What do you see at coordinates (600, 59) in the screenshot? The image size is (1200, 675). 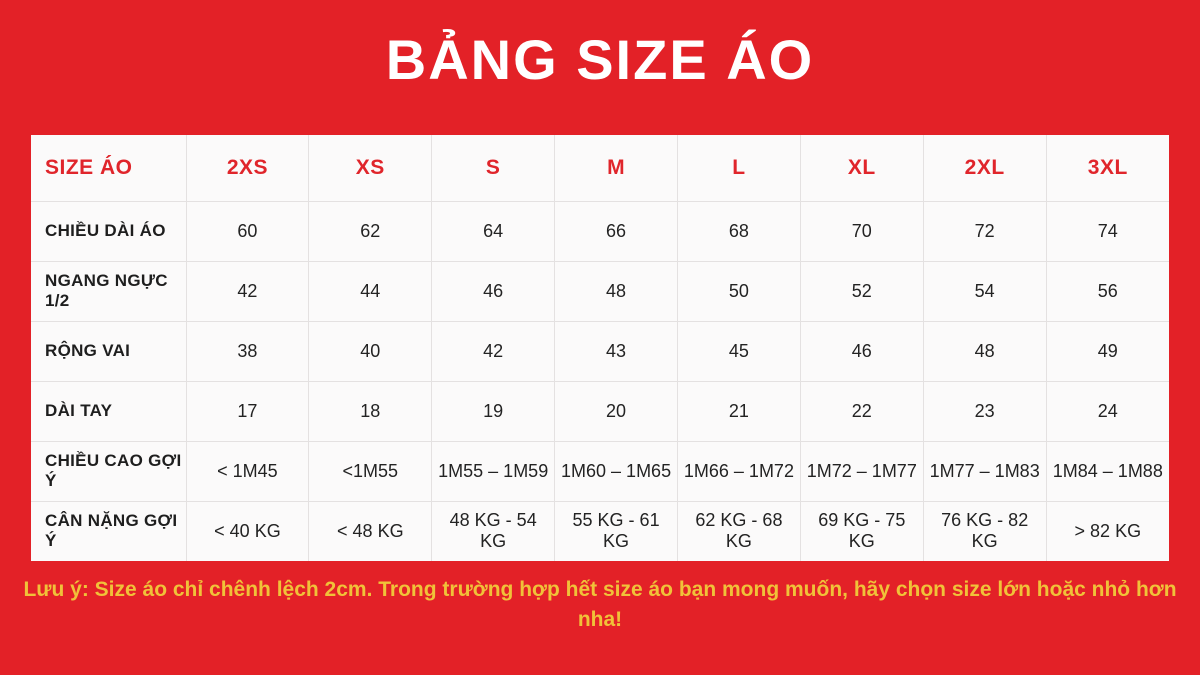 I see `page-title: BẢNG SIZE ÁO` at bounding box center [600, 59].